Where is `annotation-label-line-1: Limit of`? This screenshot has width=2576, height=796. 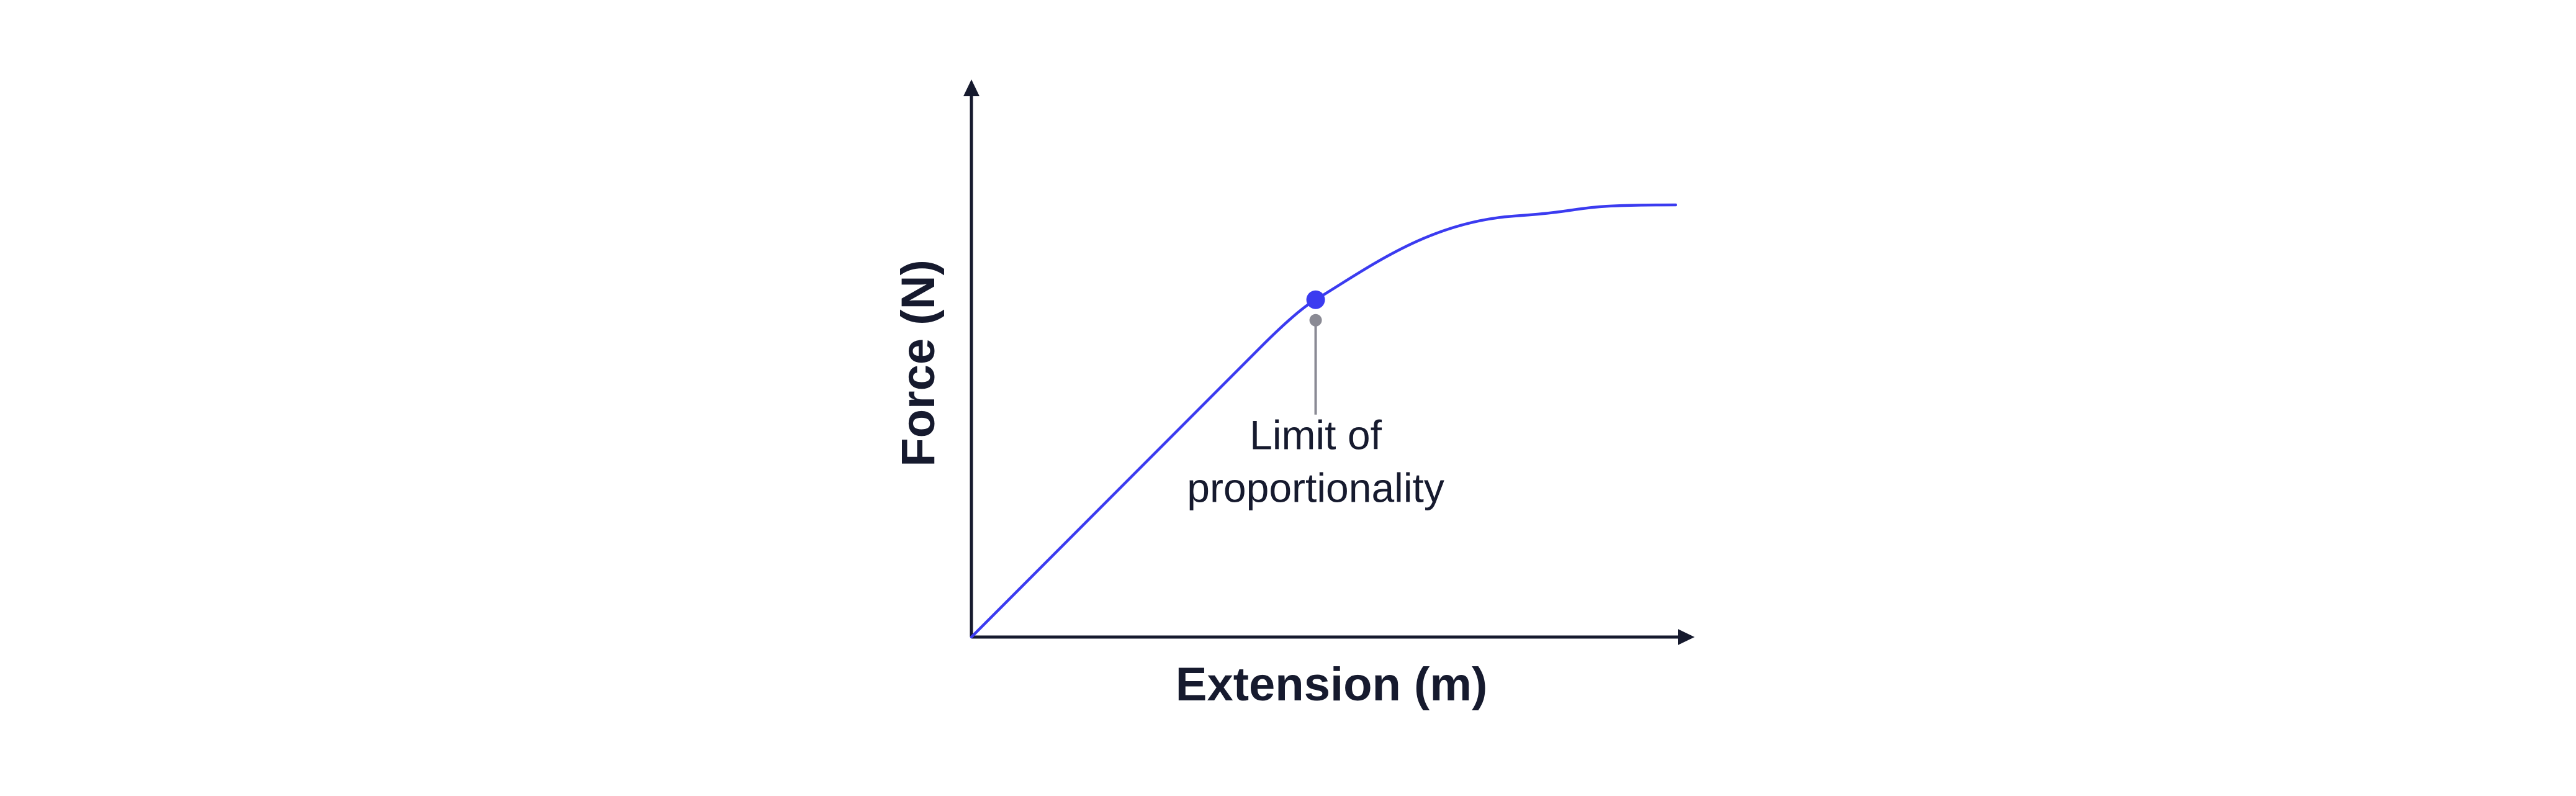 annotation-label-line-1: Limit of is located at coordinates (1316, 435).